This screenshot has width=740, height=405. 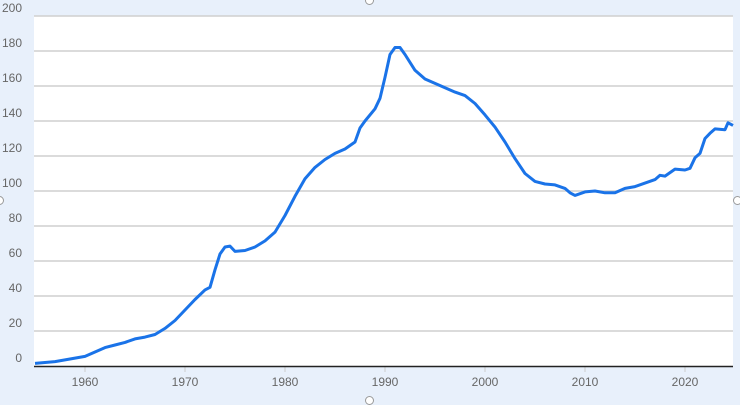 What do you see at coordinates (12, 113) in the screenshot?
I see `y-tick-label: 140` at bounding box center [12, 113].